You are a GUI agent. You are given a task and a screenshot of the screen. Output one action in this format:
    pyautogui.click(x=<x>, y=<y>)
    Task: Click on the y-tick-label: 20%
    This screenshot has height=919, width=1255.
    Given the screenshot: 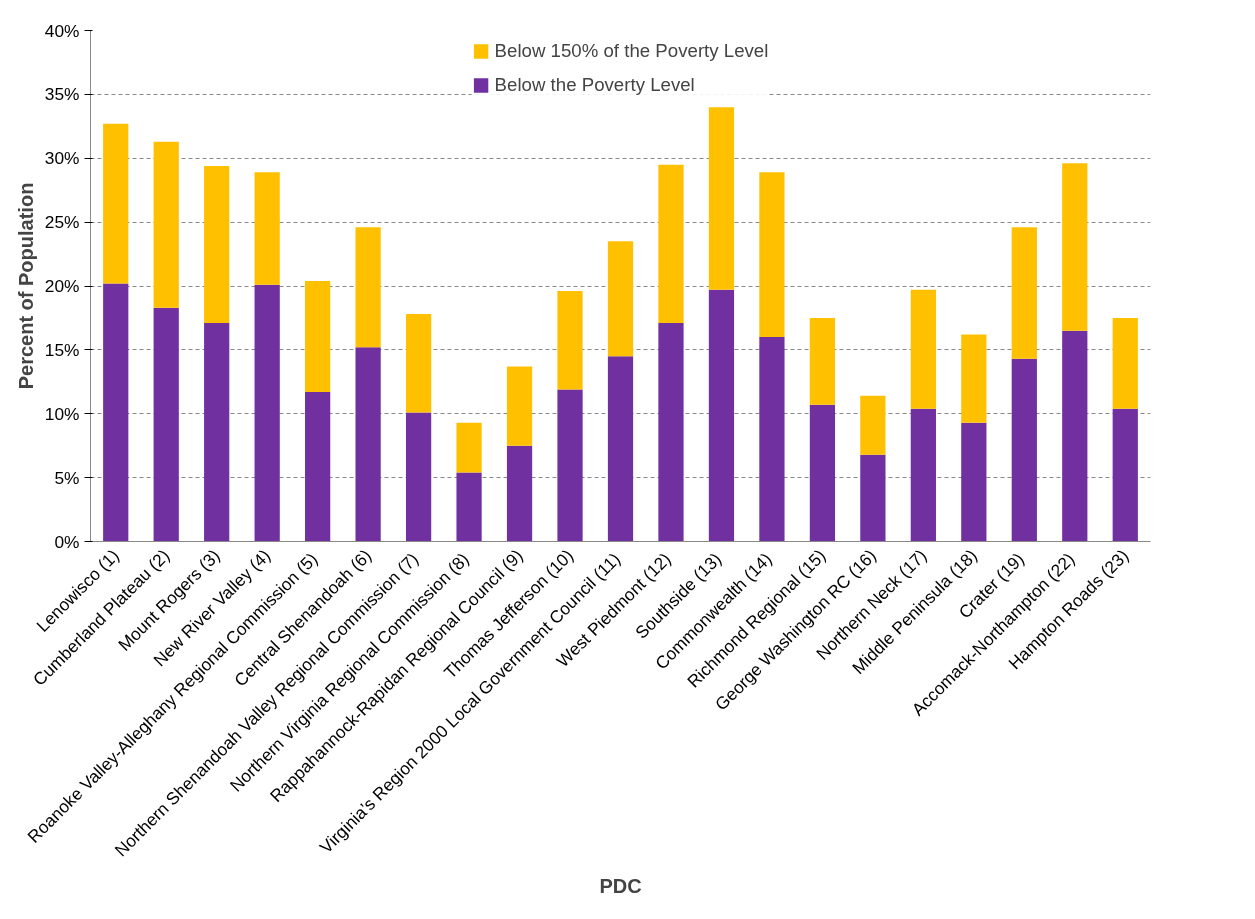 What is the action you would take?
    pyautogui.click(x=62, y=286)
    